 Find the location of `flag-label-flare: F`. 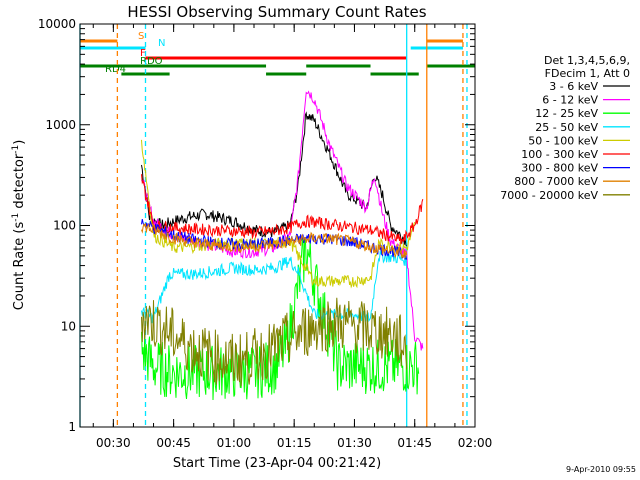

flag-label-flare: F is located at coordinates (143, 53).